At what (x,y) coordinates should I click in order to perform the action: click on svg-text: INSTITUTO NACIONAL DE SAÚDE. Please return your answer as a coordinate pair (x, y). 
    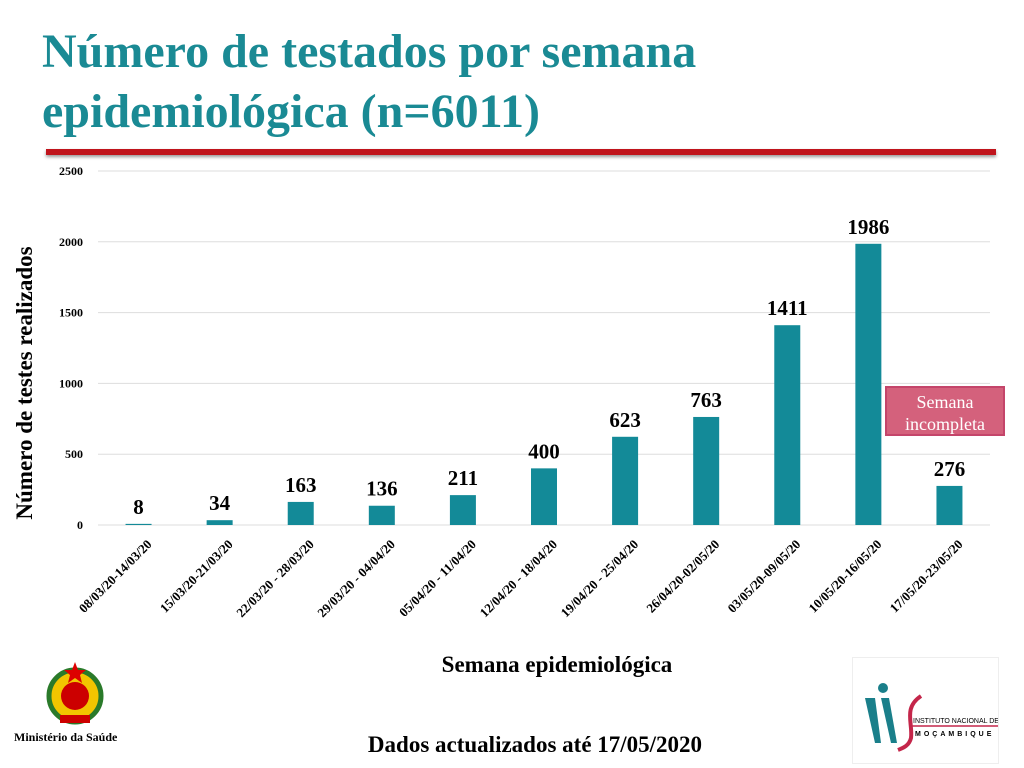
    Looking at the image, I should click on (956, 720).